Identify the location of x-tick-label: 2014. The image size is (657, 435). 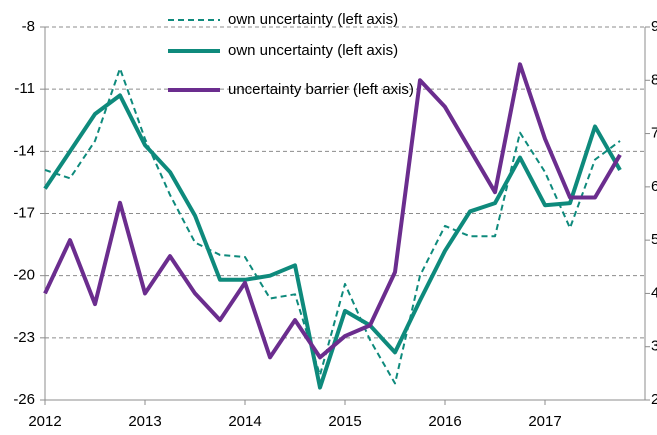
(244, 421).